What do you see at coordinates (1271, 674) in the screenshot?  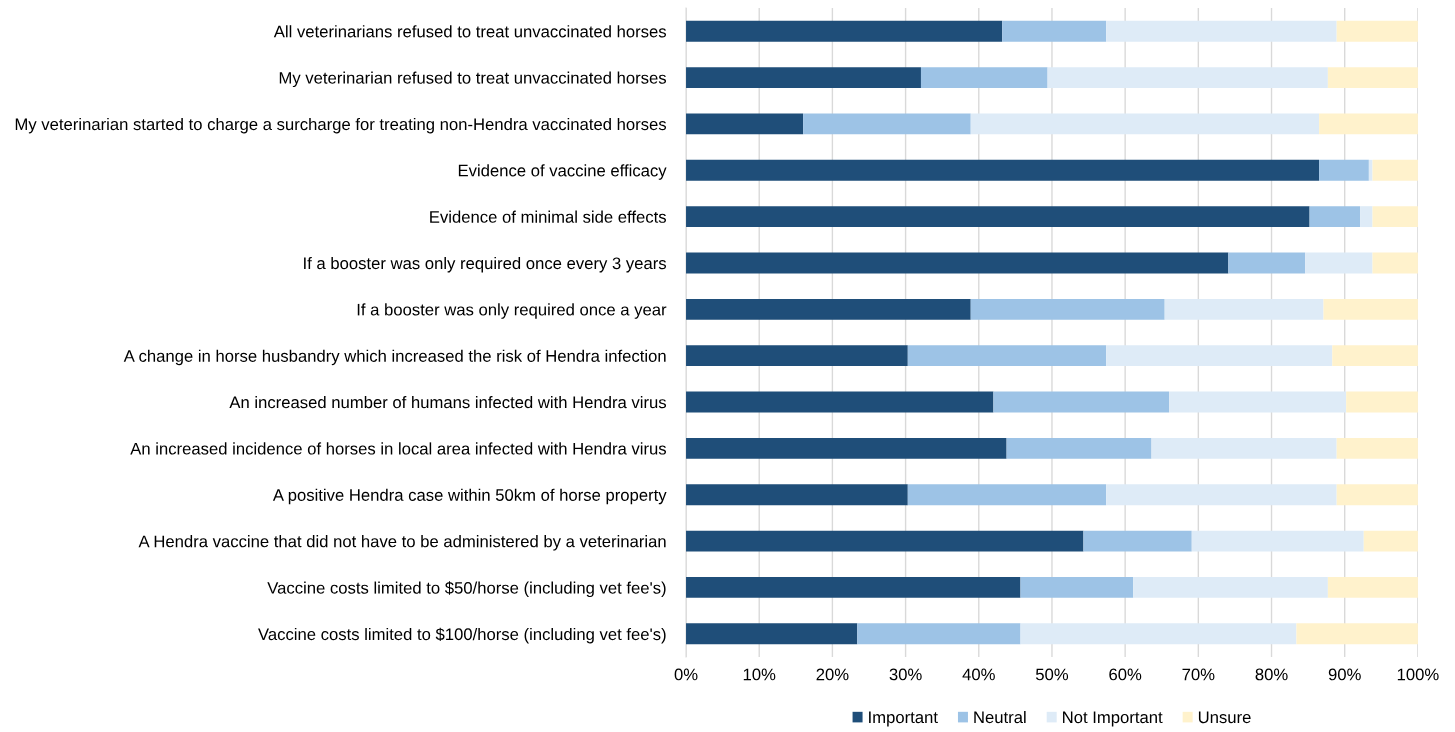 I see `x-tick-label: 80%` at bounding box center [1271, 674].